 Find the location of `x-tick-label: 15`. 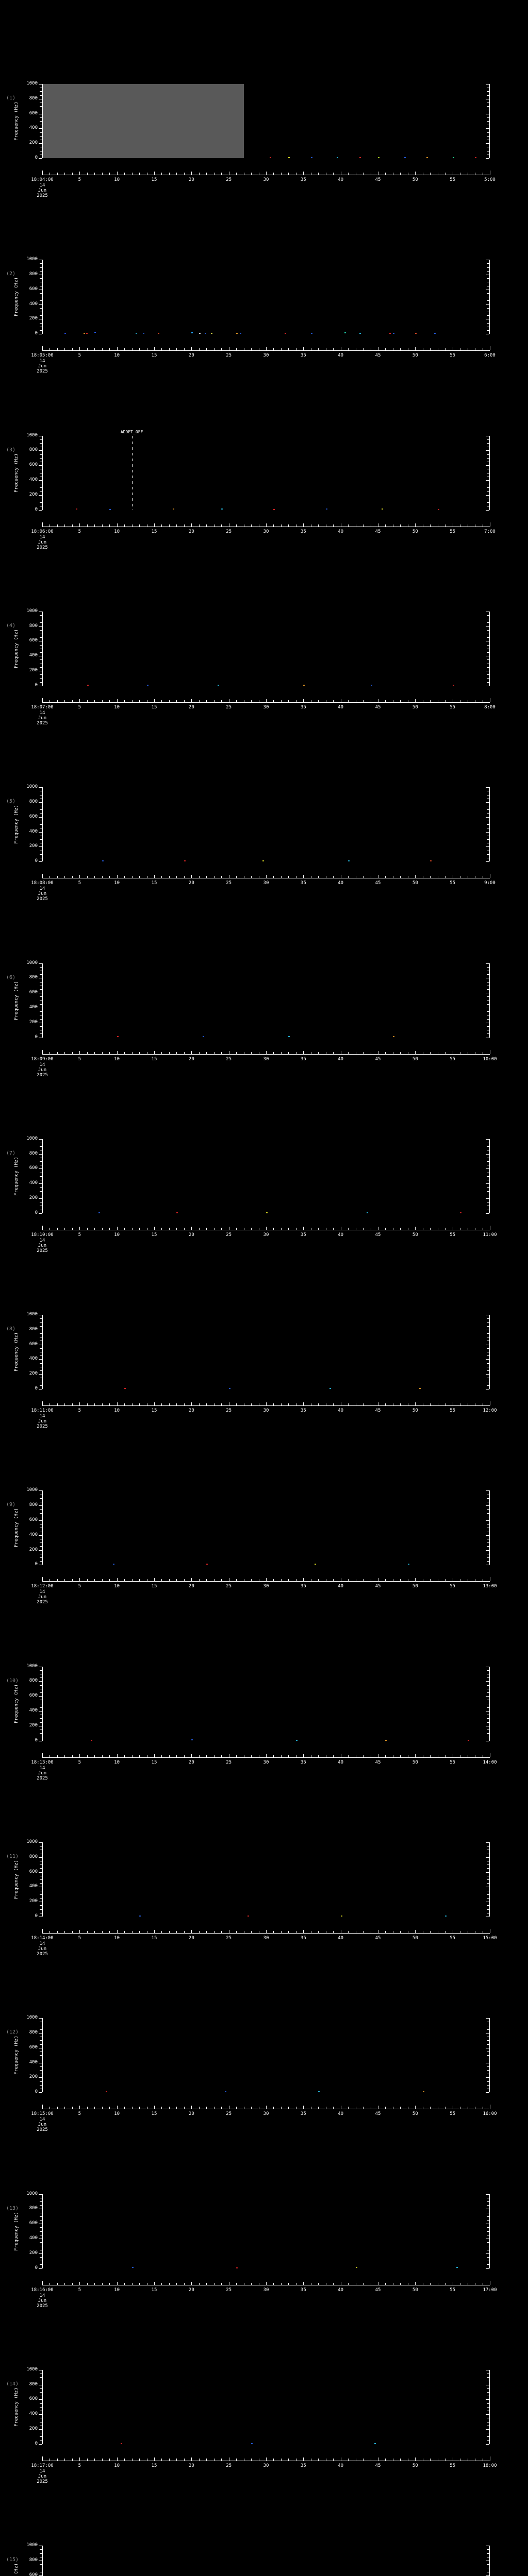

x-tick-label: 15 is located at coordinates (154, 1411).